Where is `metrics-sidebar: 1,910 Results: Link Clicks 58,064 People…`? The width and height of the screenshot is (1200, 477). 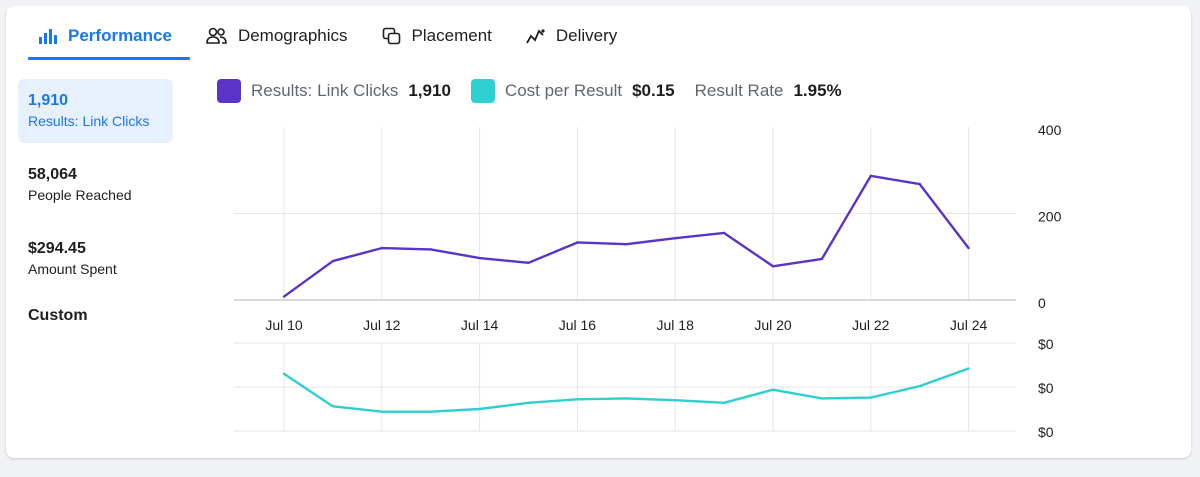
metrics-sidebar: 1,910 Results: Link Clicks 58,064 People… is located at coordinates (95, 205).